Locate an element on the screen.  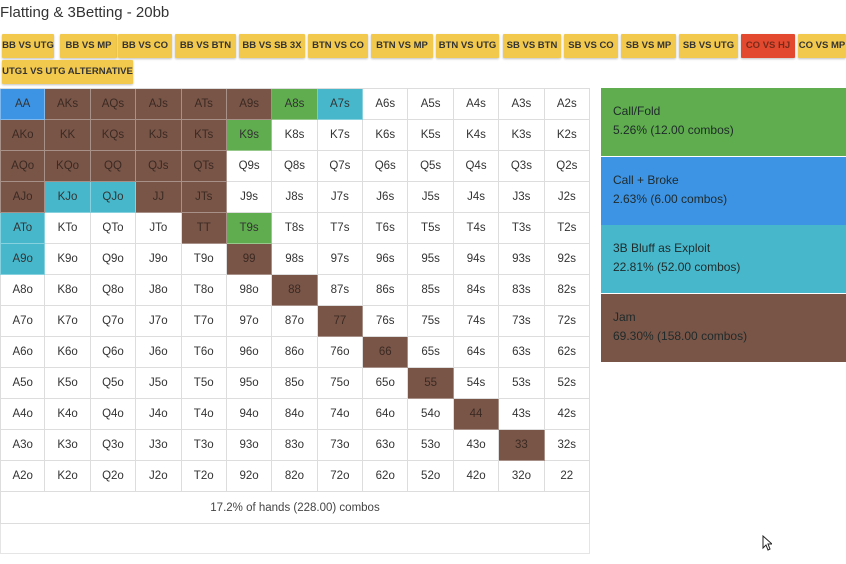
hand-cell-k5s: K5s is located at coordinates (431, 135).